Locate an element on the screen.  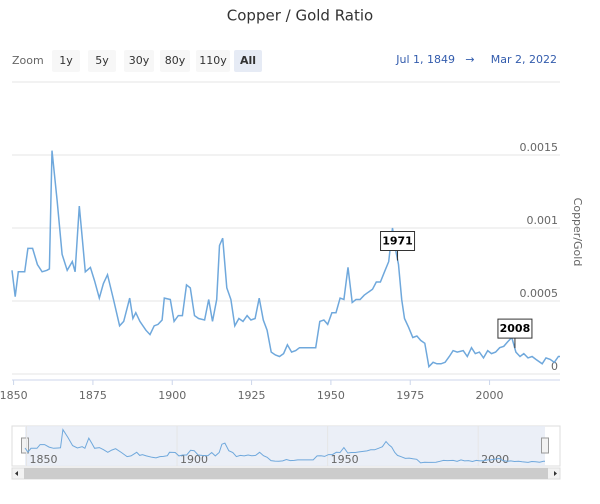
x-tick-label: 1975 is located at coordinates (410, 395).